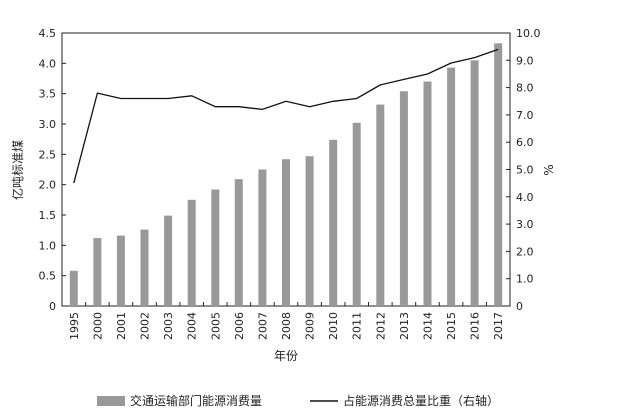  I want to click on legend-bar-label: 交通运输部门能源消费量, so click(196, 400).